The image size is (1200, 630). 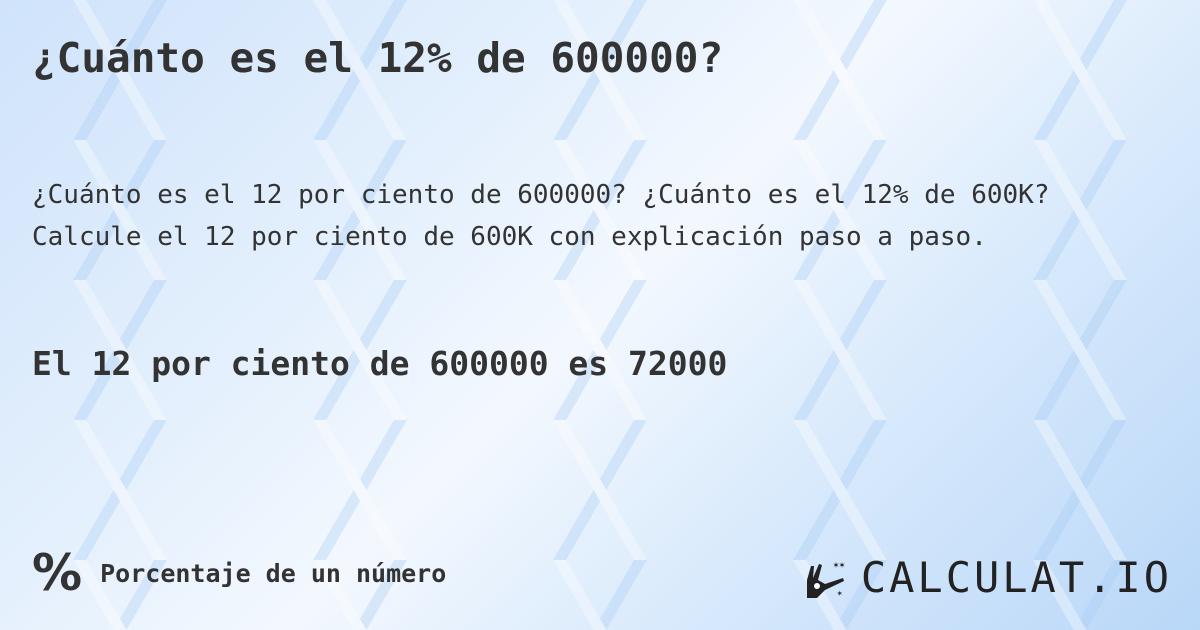 What do you see at coordinates (825, 579) in the screenshot?
I see `magic-hand-icon: ✶✶ ✶` at bounding box center [825, 579].